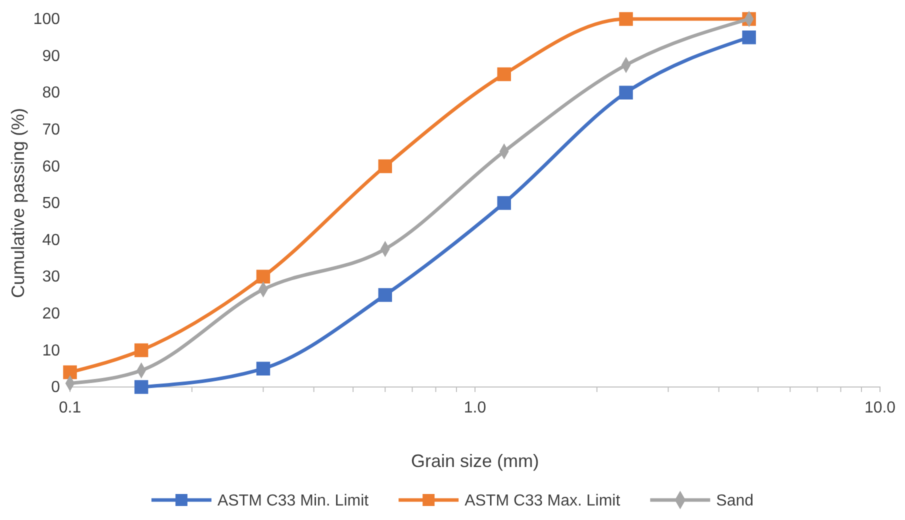  What do you see at coordinates (51, 203) in the screenshot?
I see `y-tick-label: 50` at bounding box center [51, 203].